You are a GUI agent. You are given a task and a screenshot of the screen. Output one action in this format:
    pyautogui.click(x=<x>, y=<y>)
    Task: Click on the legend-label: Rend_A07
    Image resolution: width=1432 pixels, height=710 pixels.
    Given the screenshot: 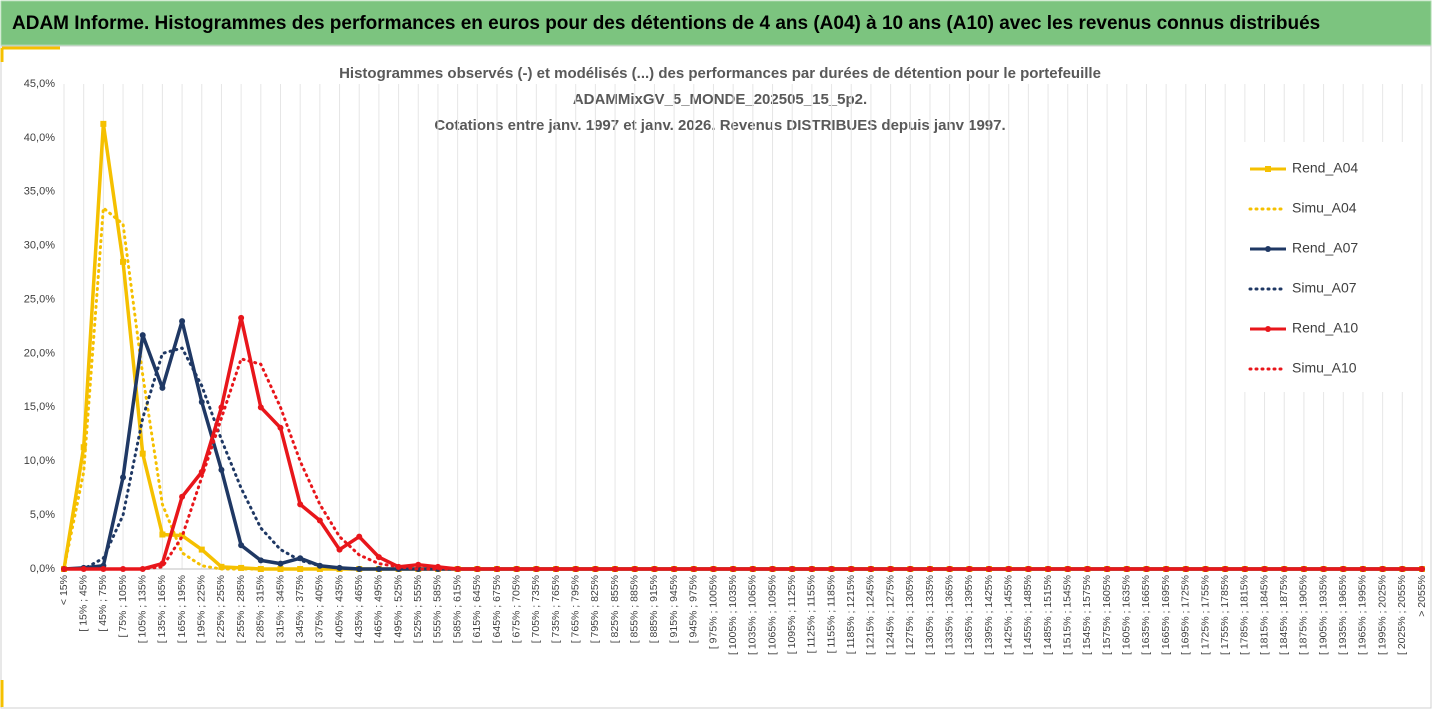 What is the action you would take?
    pyautogui.click(x=1325, y=248)
    